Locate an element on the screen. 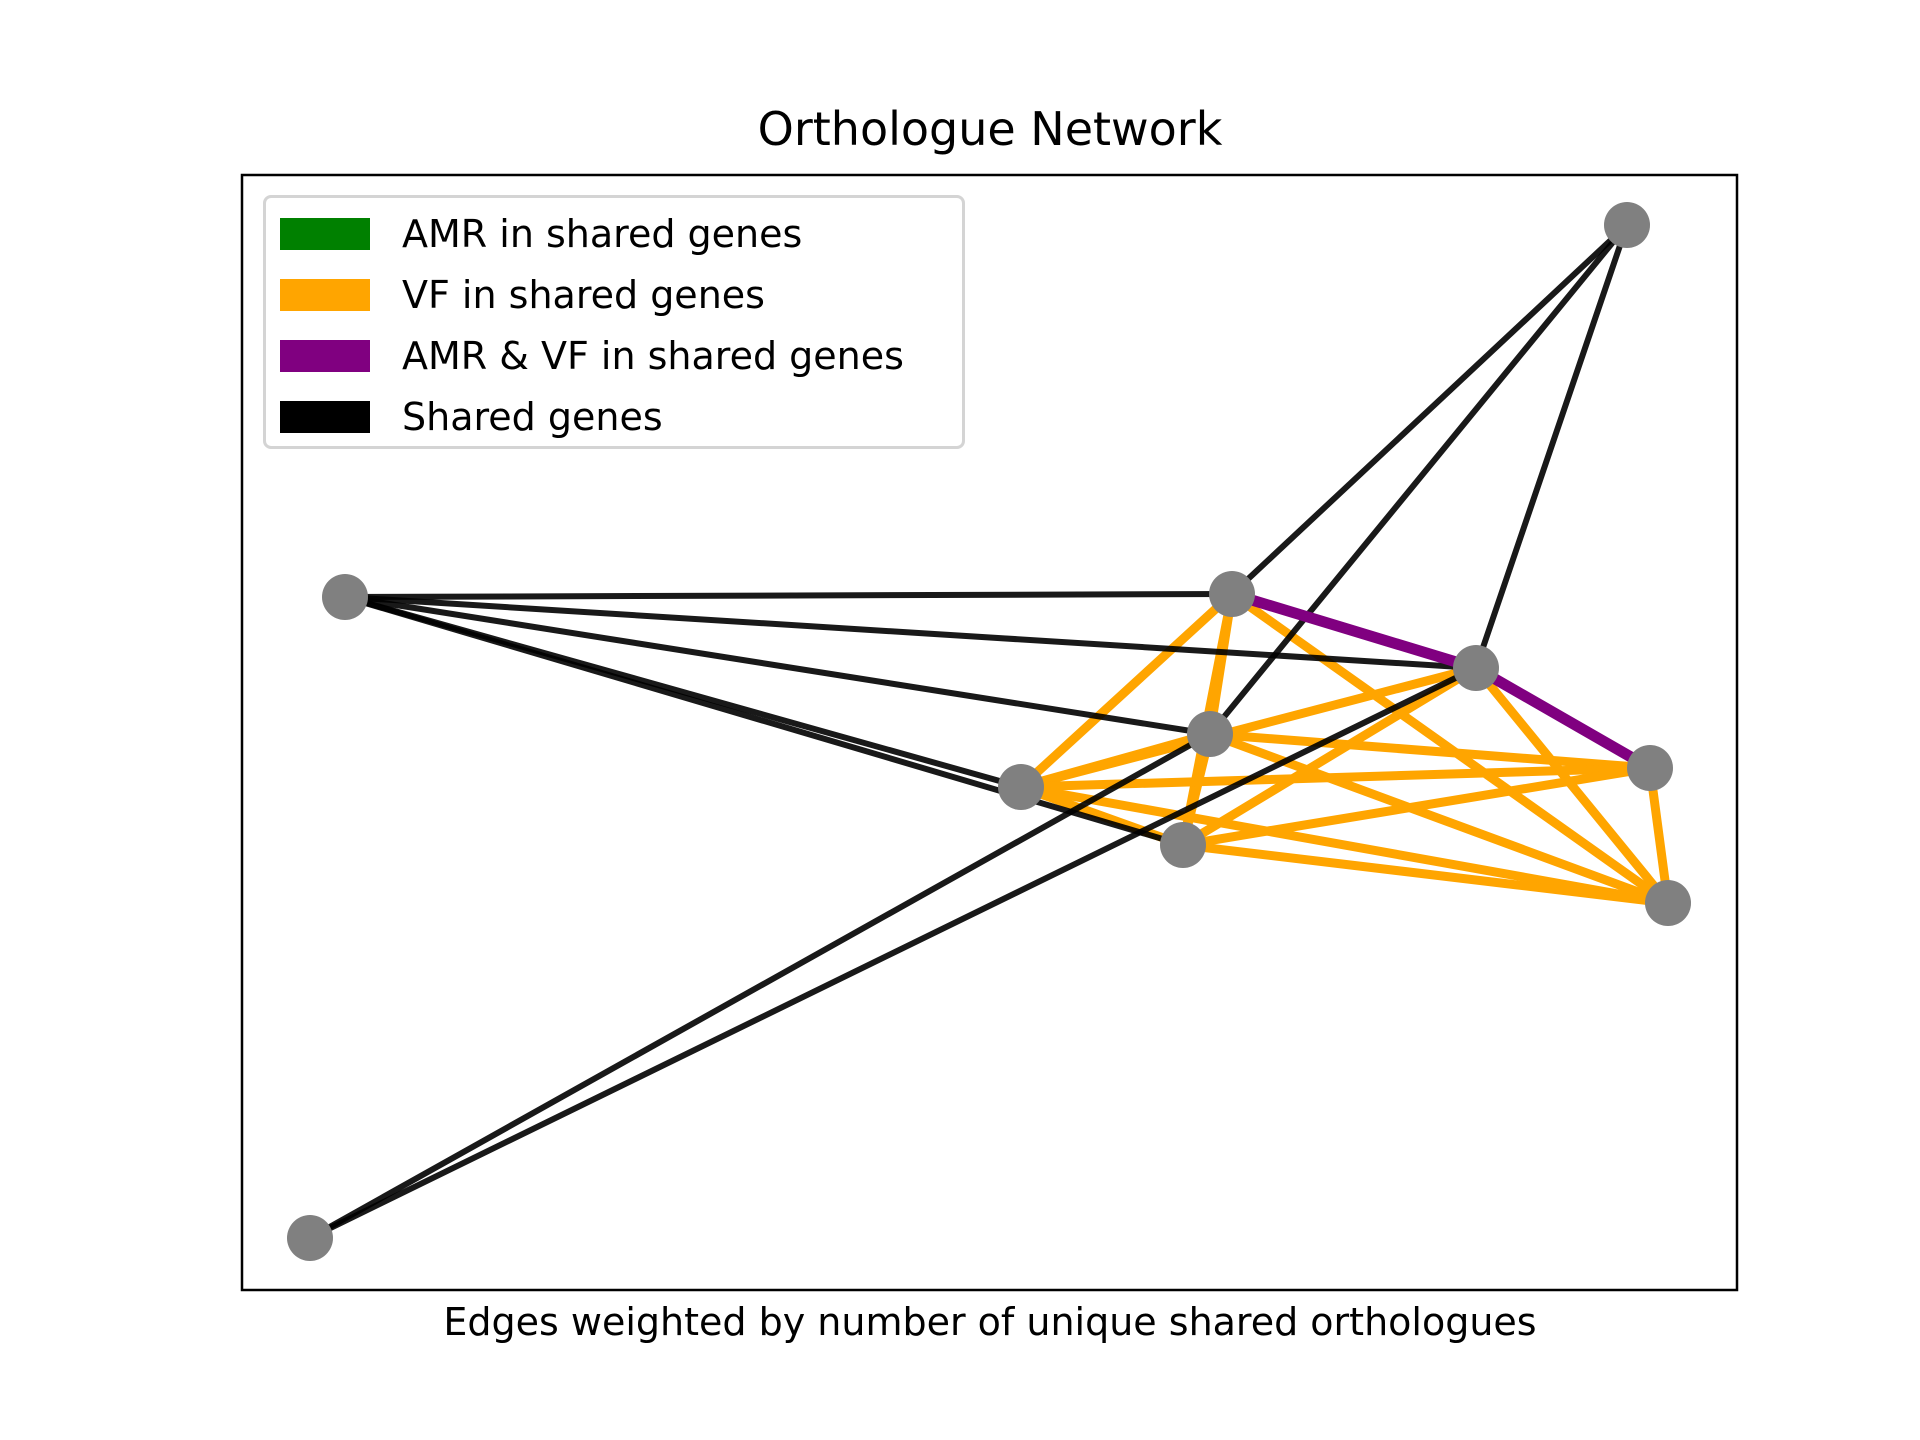 Image resolution: width=1920 pixels, height=1440 pixels. edge-vf-n6-n4 is located at coordinates (1248, 727).